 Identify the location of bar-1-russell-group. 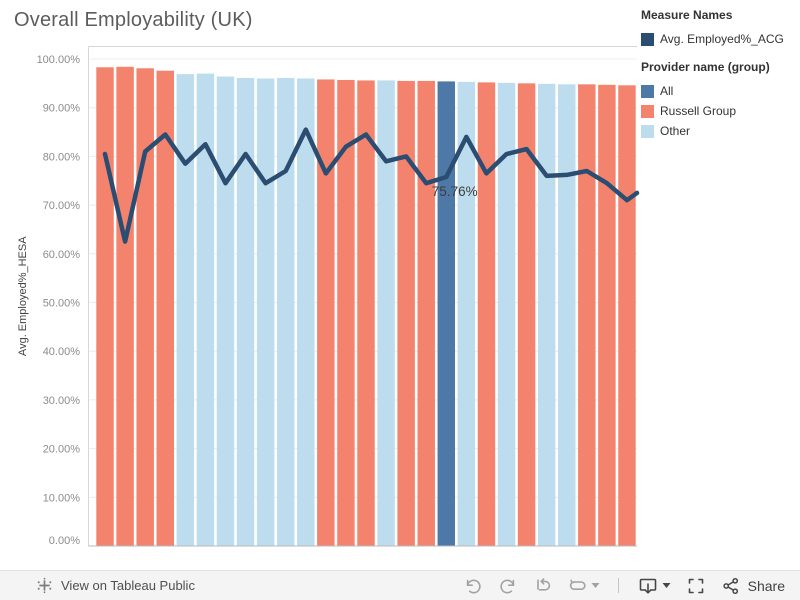
(105, 306).